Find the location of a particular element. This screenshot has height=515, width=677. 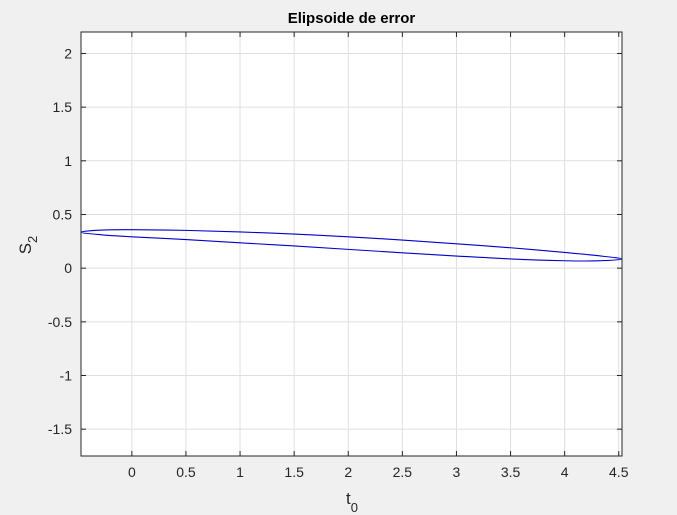

x-tick-label: 4.5 is located at coordinates (619, 472).